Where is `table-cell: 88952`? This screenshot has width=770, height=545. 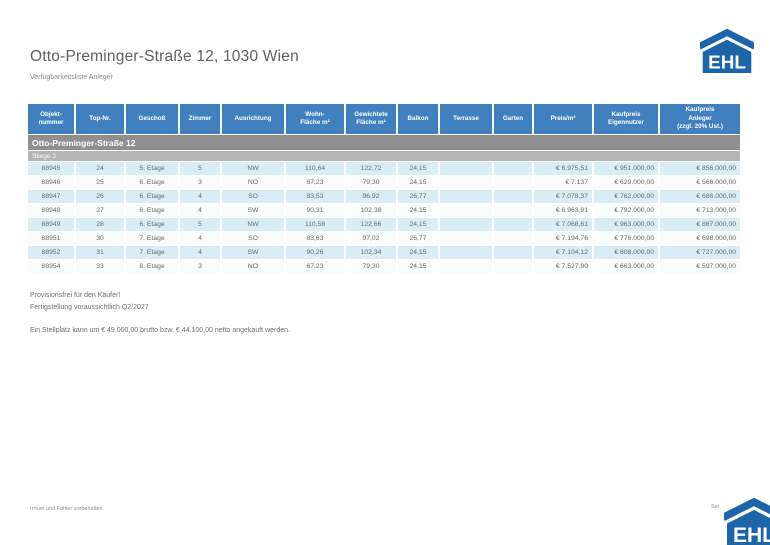 table-cell: 88952 is located at coordinates (51, 252).